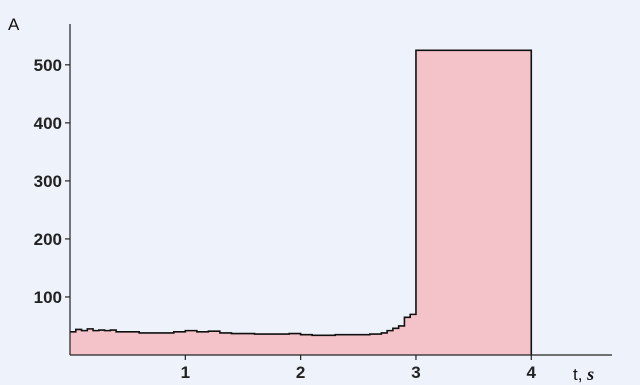 This screenshot has height=385, width=640. Describe the element at coordinates (185, 372) in the screenshot. I see `x-tick-label: 1` at that location.